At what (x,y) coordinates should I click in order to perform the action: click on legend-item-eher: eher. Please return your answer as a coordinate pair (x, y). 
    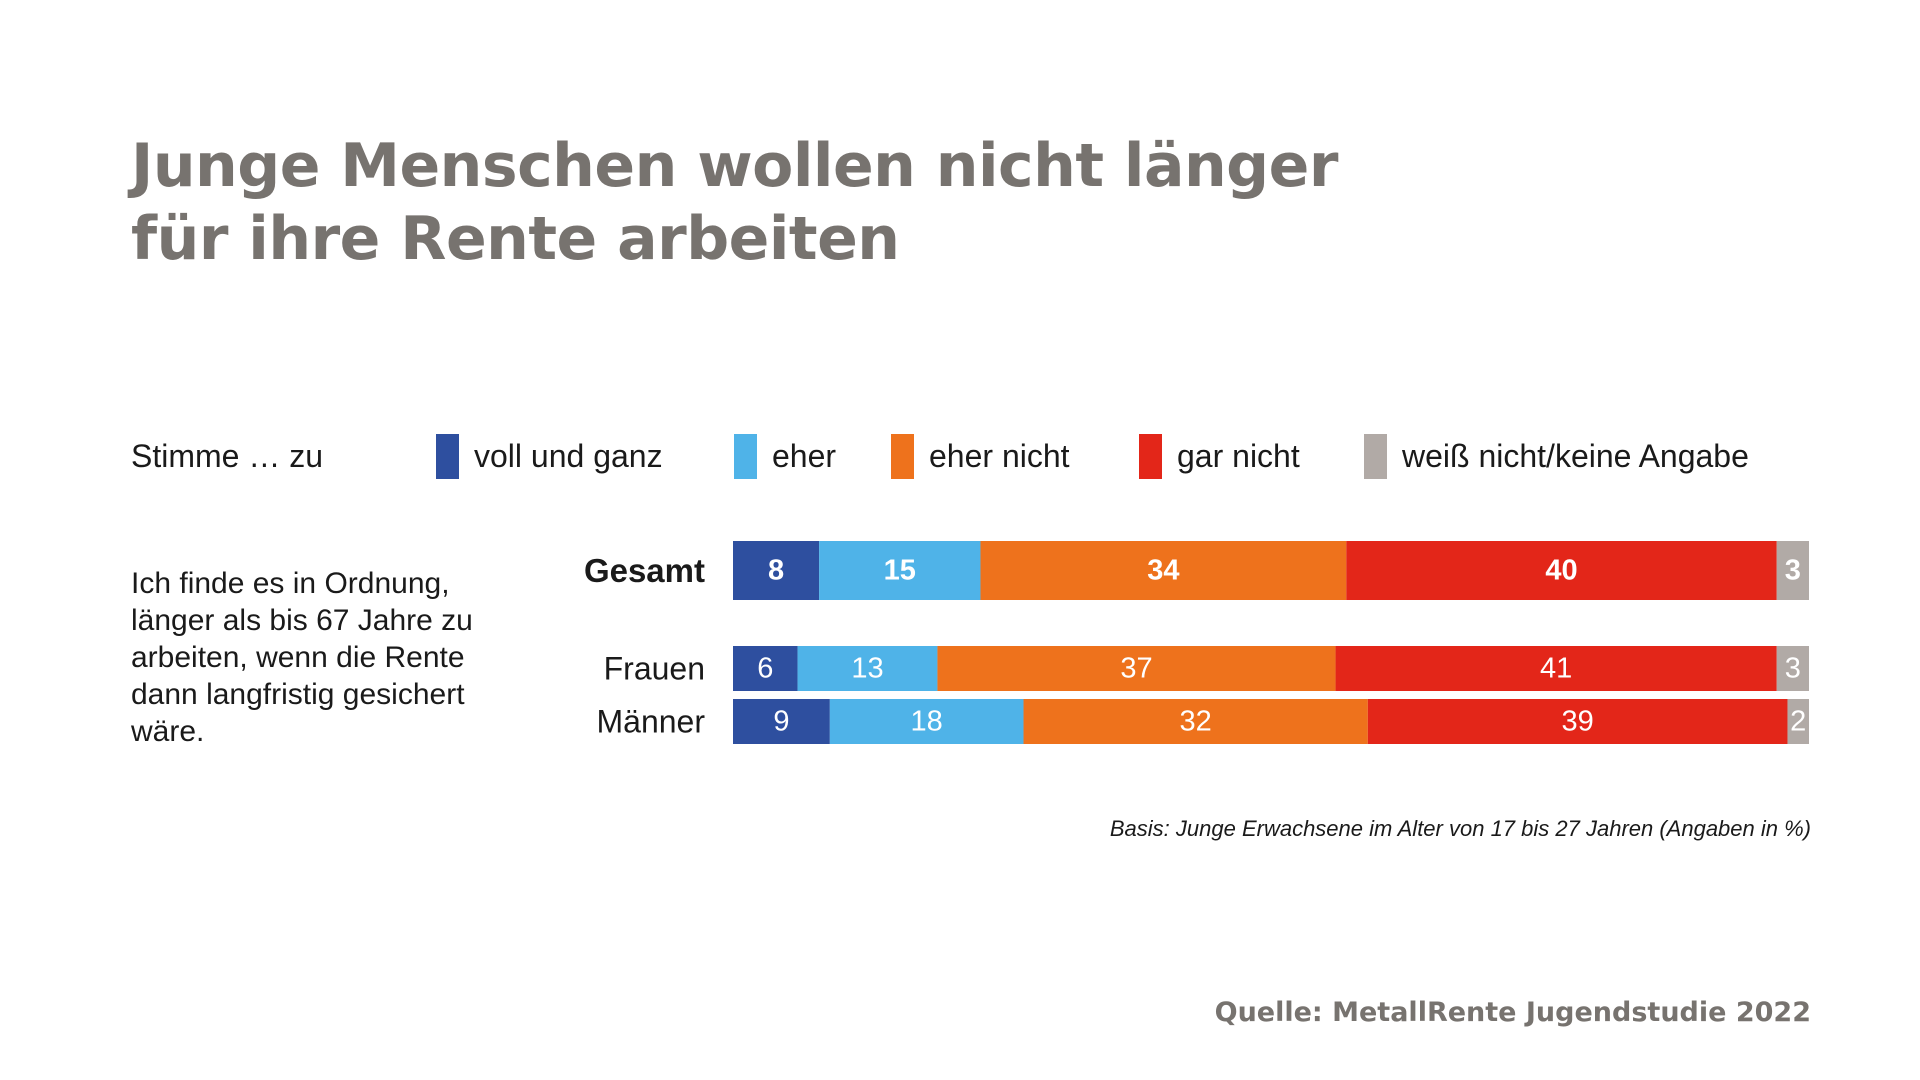
    Looking at the image, I should click on (785, 456).